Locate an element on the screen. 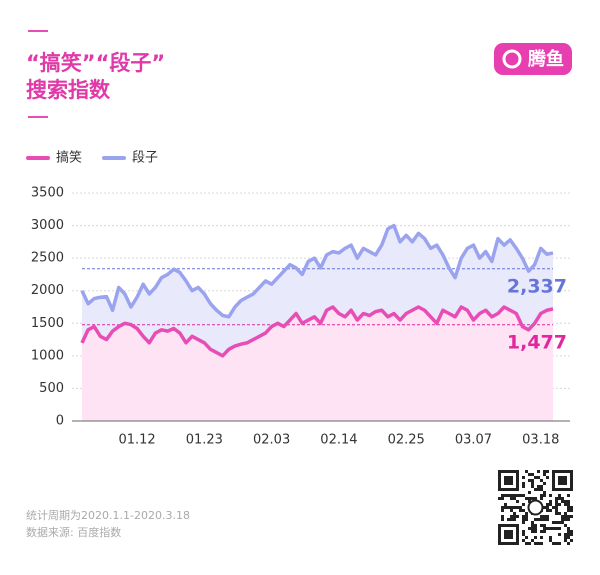  note: 统计周期为2020.1.1-2020.3.18 is located at coordinates (108, 515).